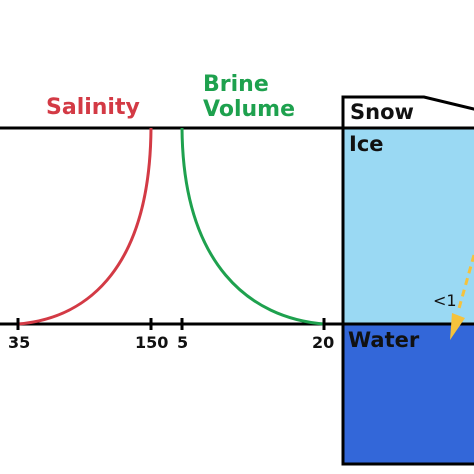 The image size is (474, 474). What do you see at coordinates (366, 144) in the screenshot?
I see `ice-label: Ice` at bounding box center [366, 144].